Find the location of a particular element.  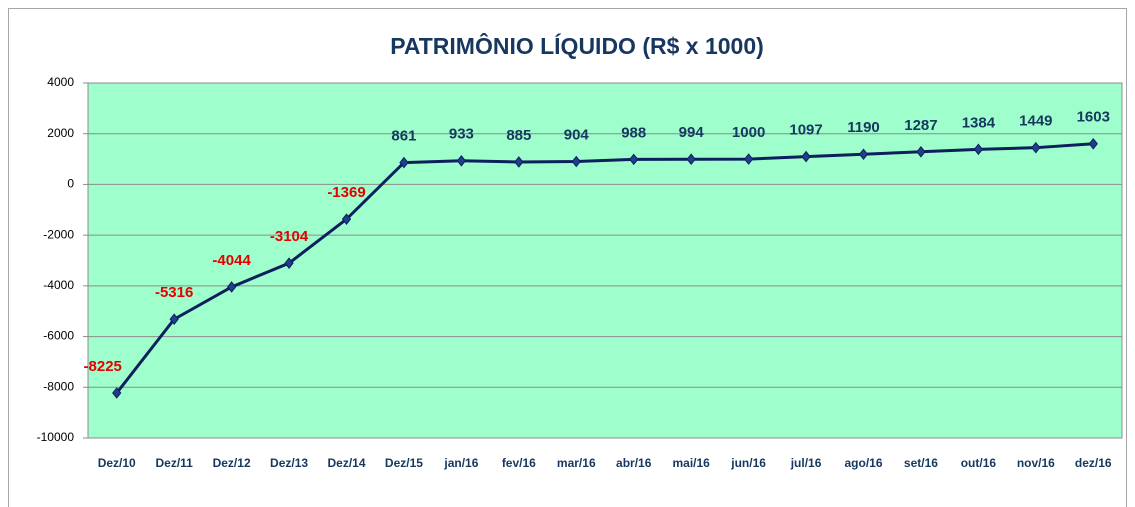

y-tick-label: -6000 is located at coordinates (58, 336).